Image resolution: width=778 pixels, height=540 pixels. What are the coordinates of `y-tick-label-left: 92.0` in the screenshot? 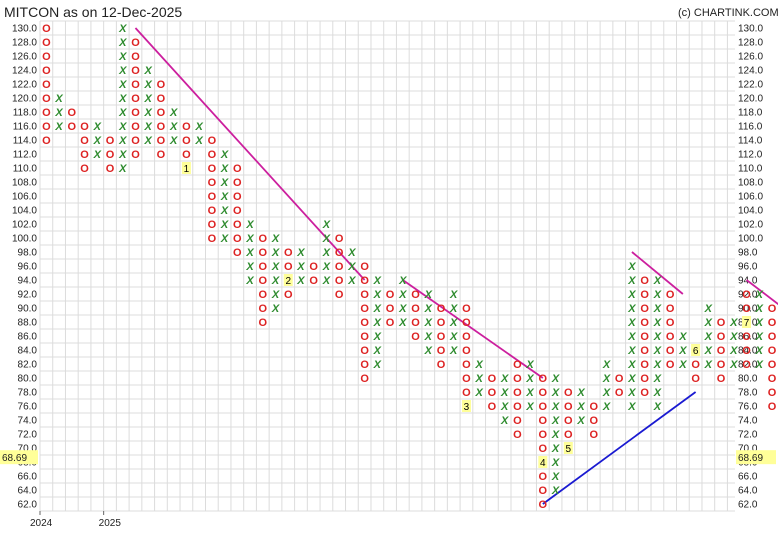 It's located at (28, 295).